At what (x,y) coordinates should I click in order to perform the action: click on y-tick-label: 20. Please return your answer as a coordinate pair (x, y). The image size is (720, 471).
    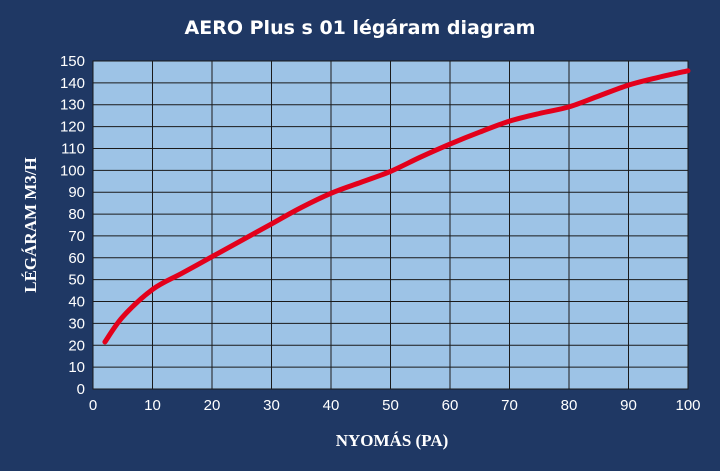
    Looking at the image, I should click on (76, 345).